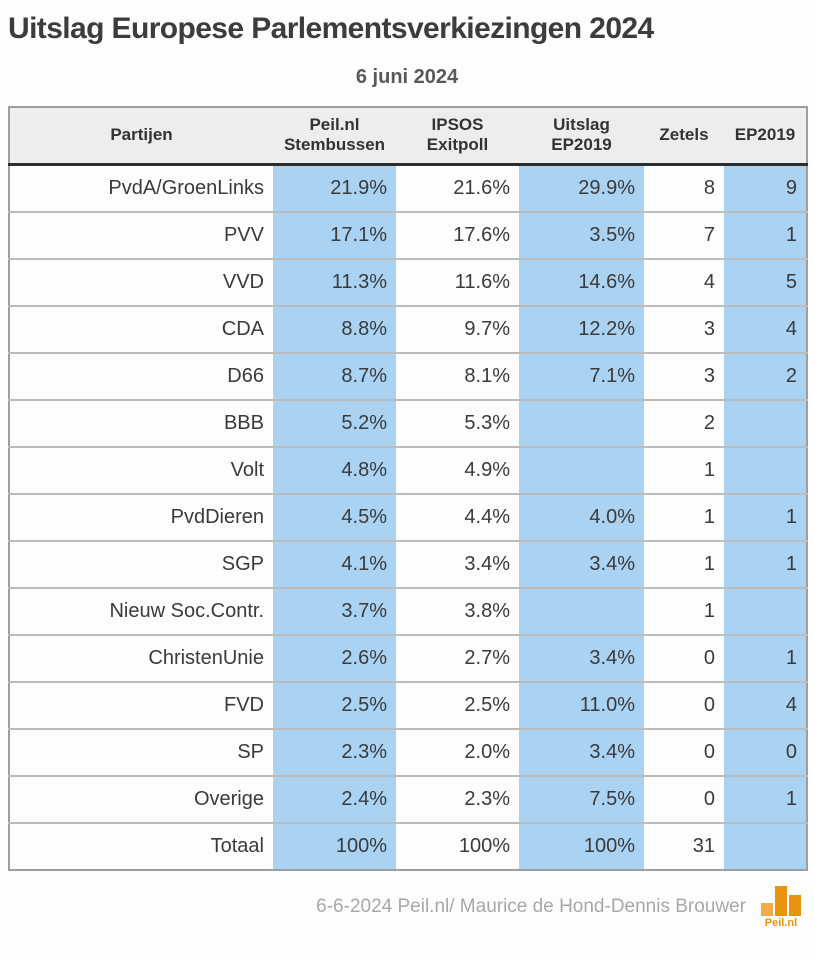 Image resolution: width=814 pixels, height=958 pixels. I want to click on table-row: ChristenUnie 2.6% 2.7% 3.4% 0 1, so click(408, 657).